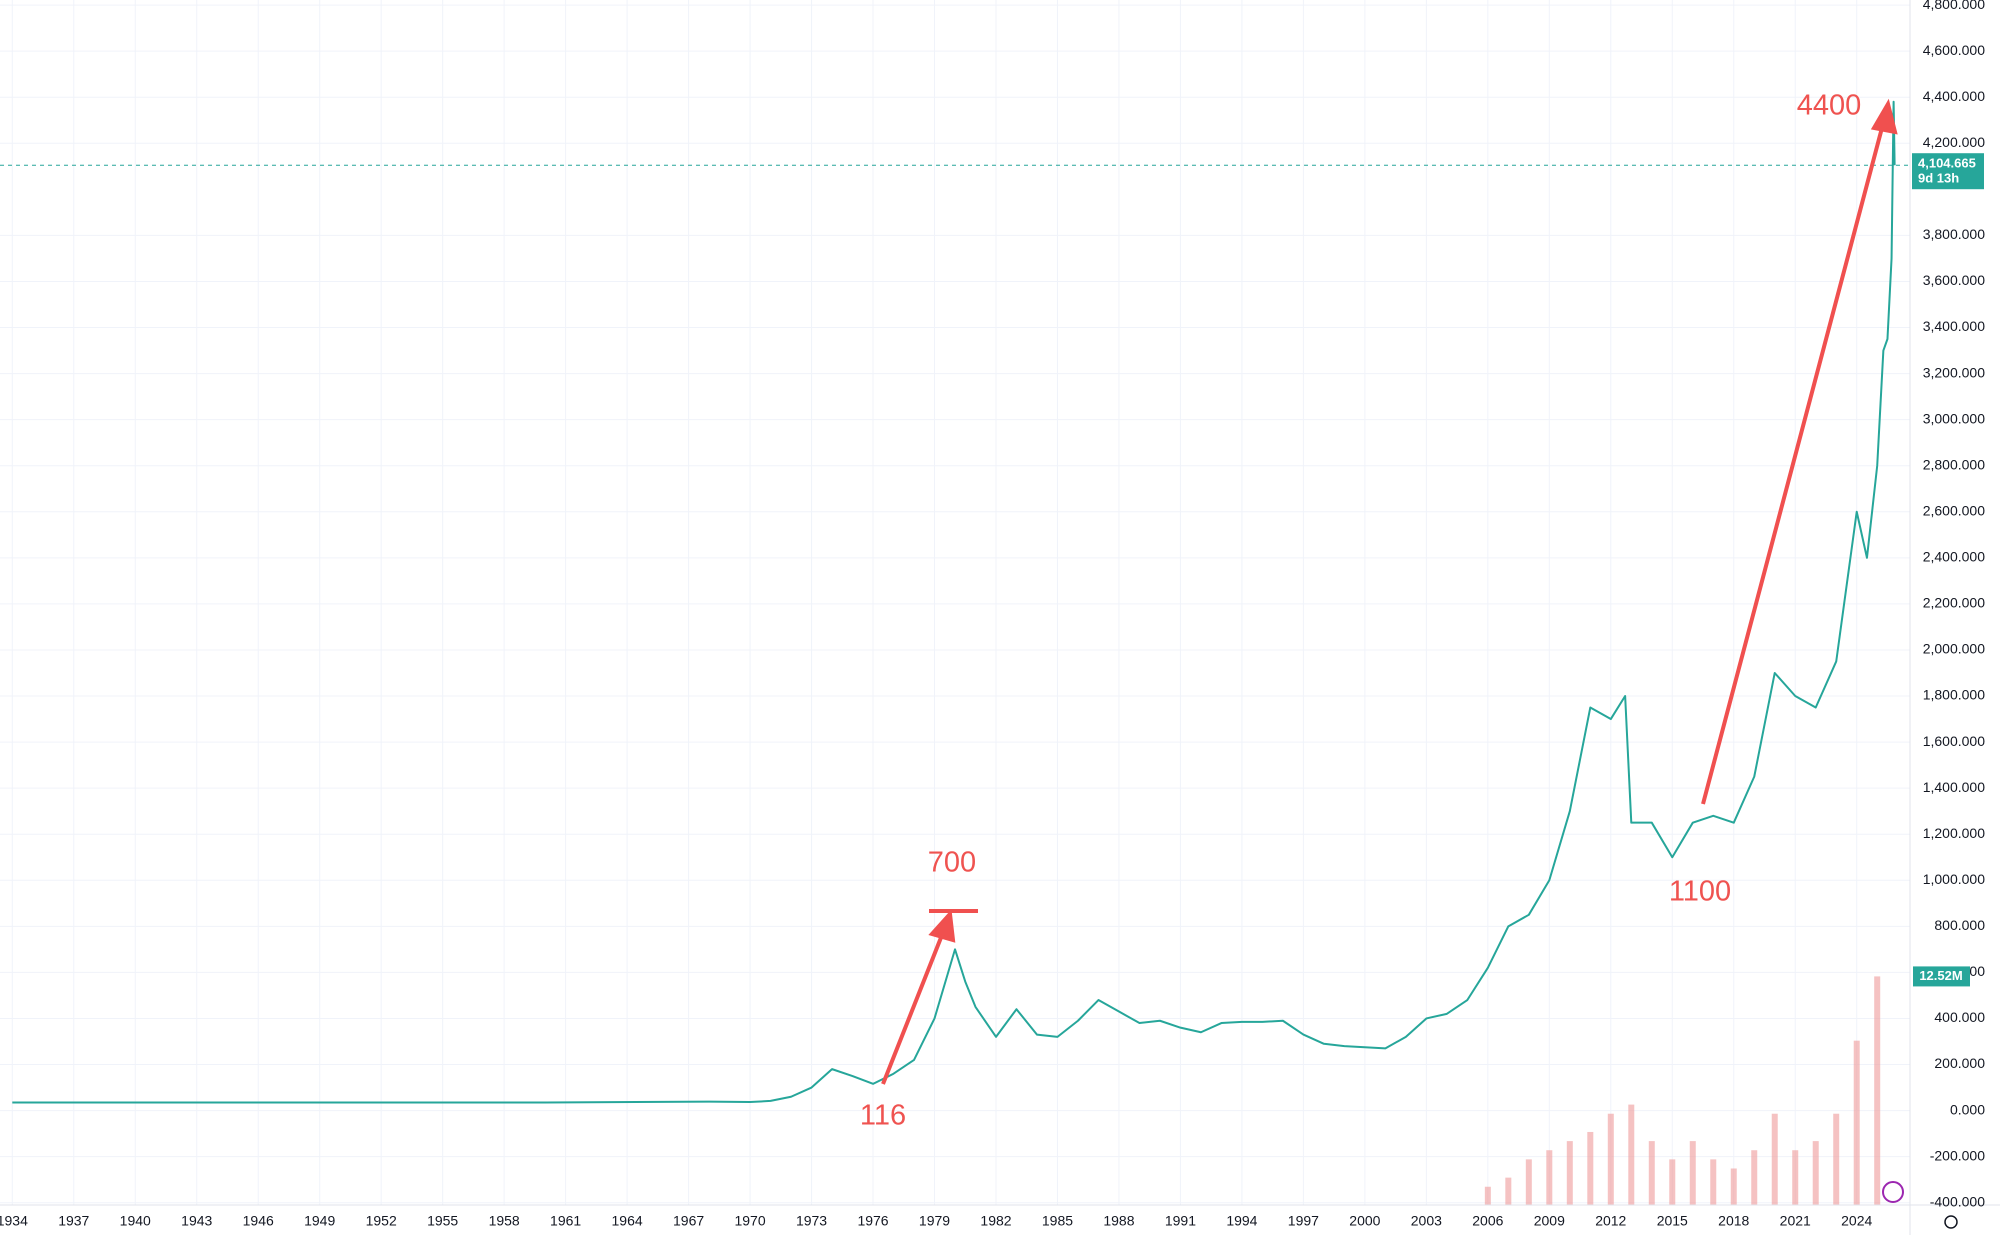 This screenshot has height=1235, width=2000. I want to click on y-tick-label: 4,800.000, so click(1954, 6).